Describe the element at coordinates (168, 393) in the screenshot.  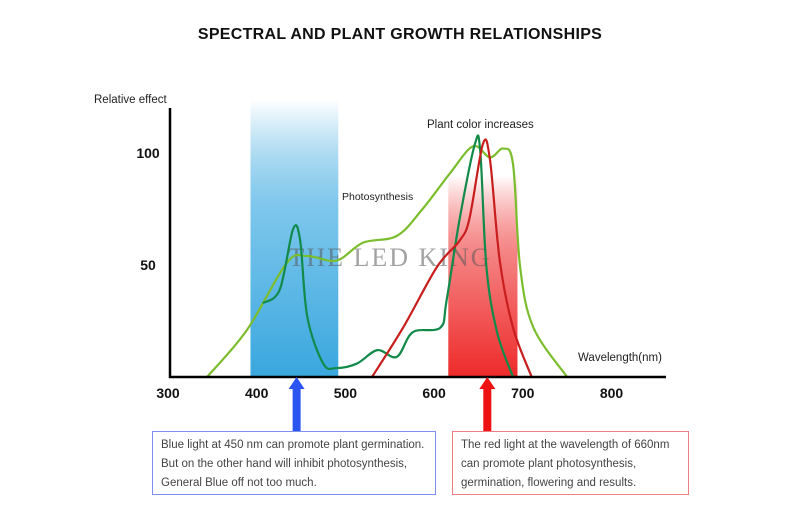
I see `x-tick-label: 300` at that location.